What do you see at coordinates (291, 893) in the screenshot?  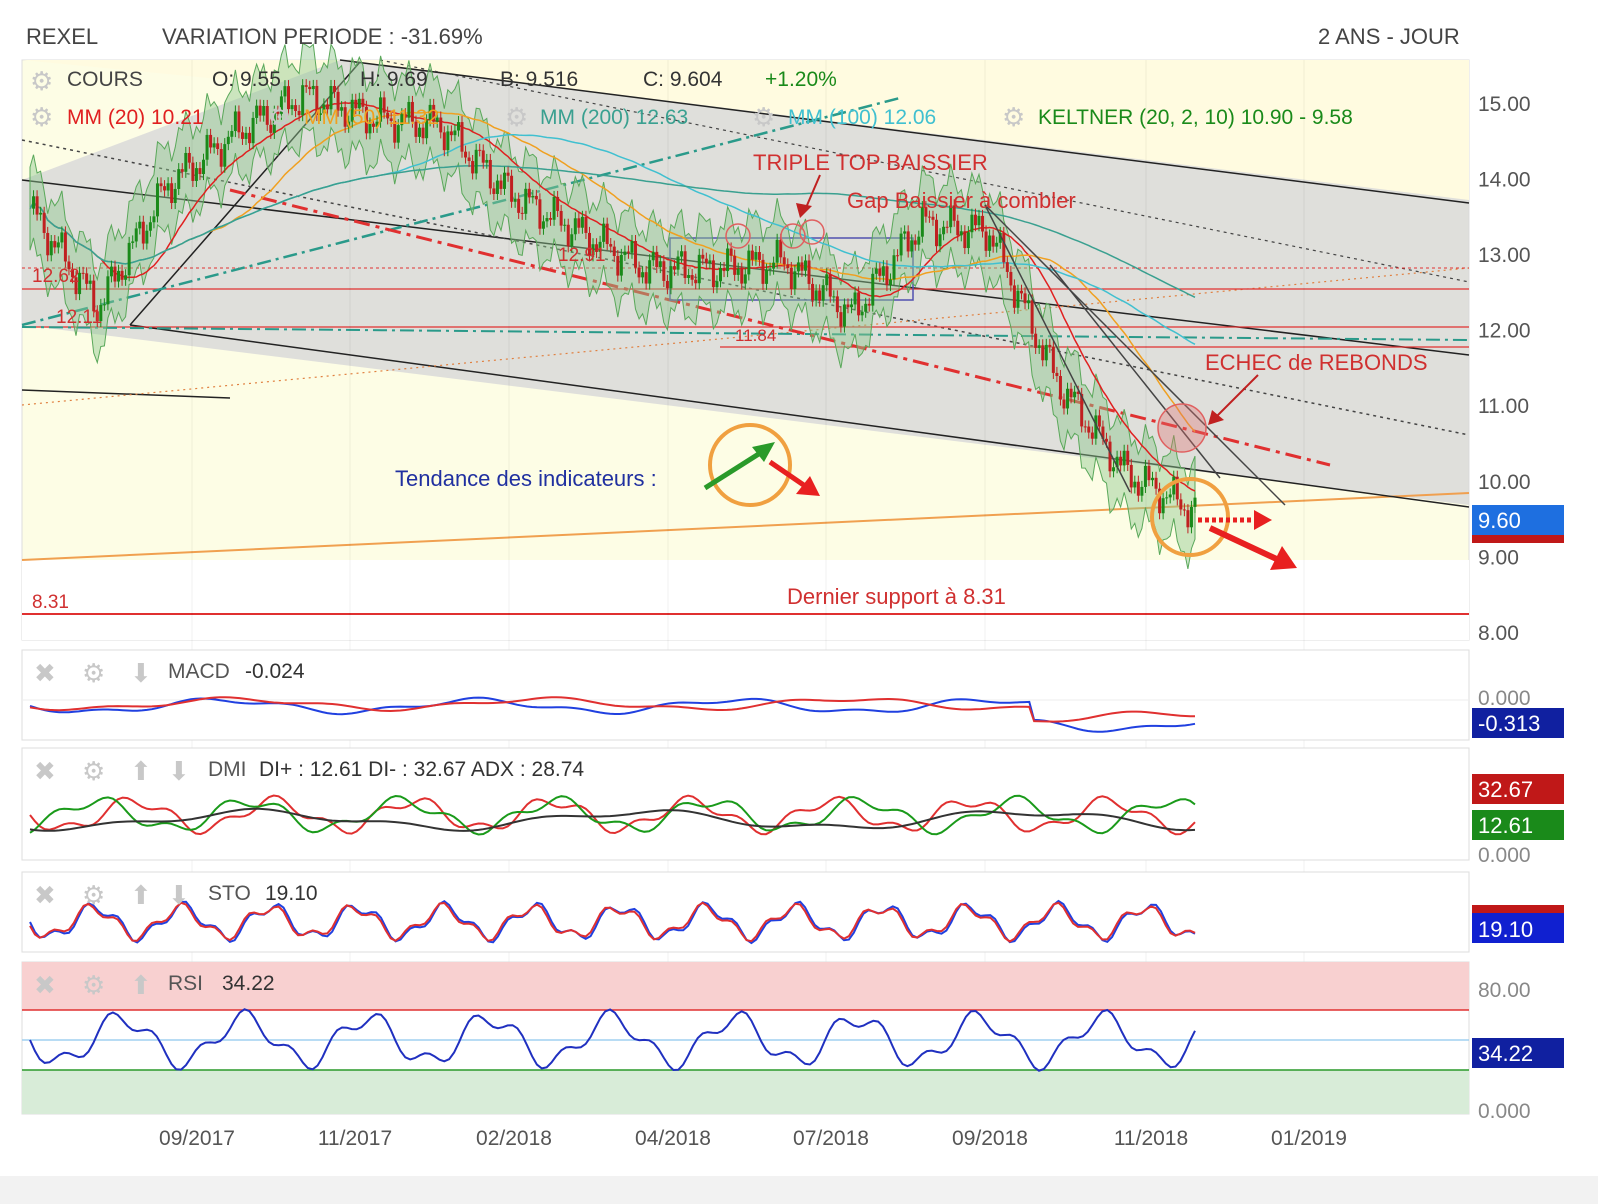 I see `sto-value: 19.10` at bounding box center [291, 893].